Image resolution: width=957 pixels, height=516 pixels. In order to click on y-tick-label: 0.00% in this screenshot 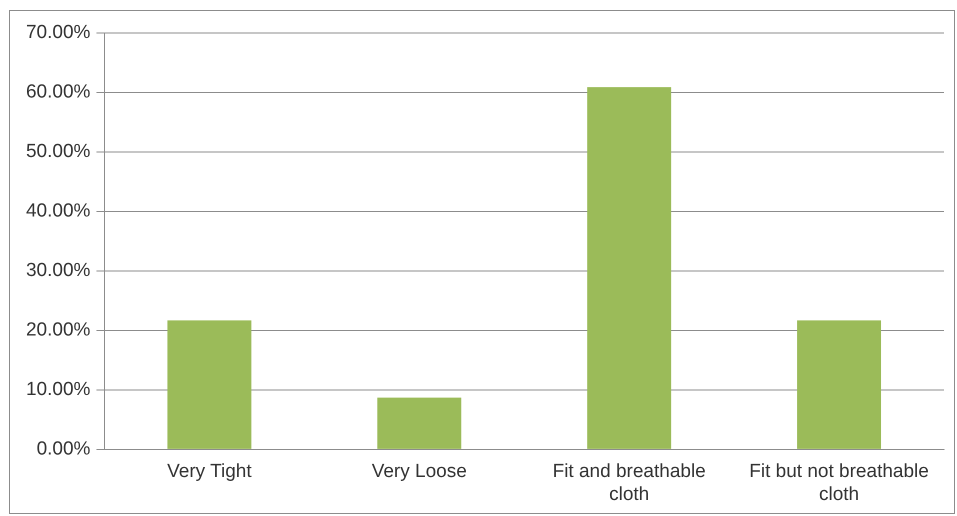, I will do `click(63, 449)`.